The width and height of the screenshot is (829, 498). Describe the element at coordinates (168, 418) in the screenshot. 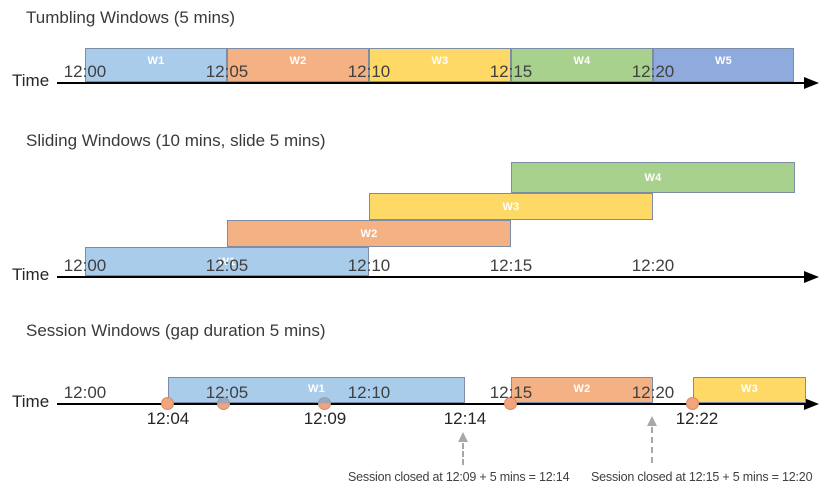

I see `event-time-label: 12:04` at that location.